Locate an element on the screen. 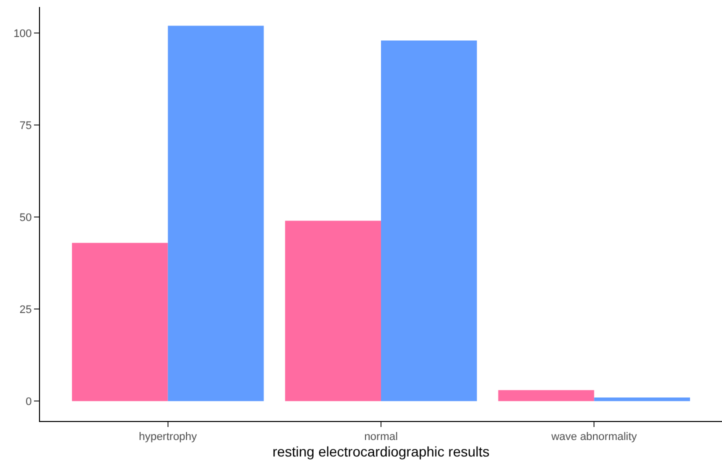 The width and height of the screenshot is (722, 463). y-tick-label: 100 is located at coordinates (22, 34).